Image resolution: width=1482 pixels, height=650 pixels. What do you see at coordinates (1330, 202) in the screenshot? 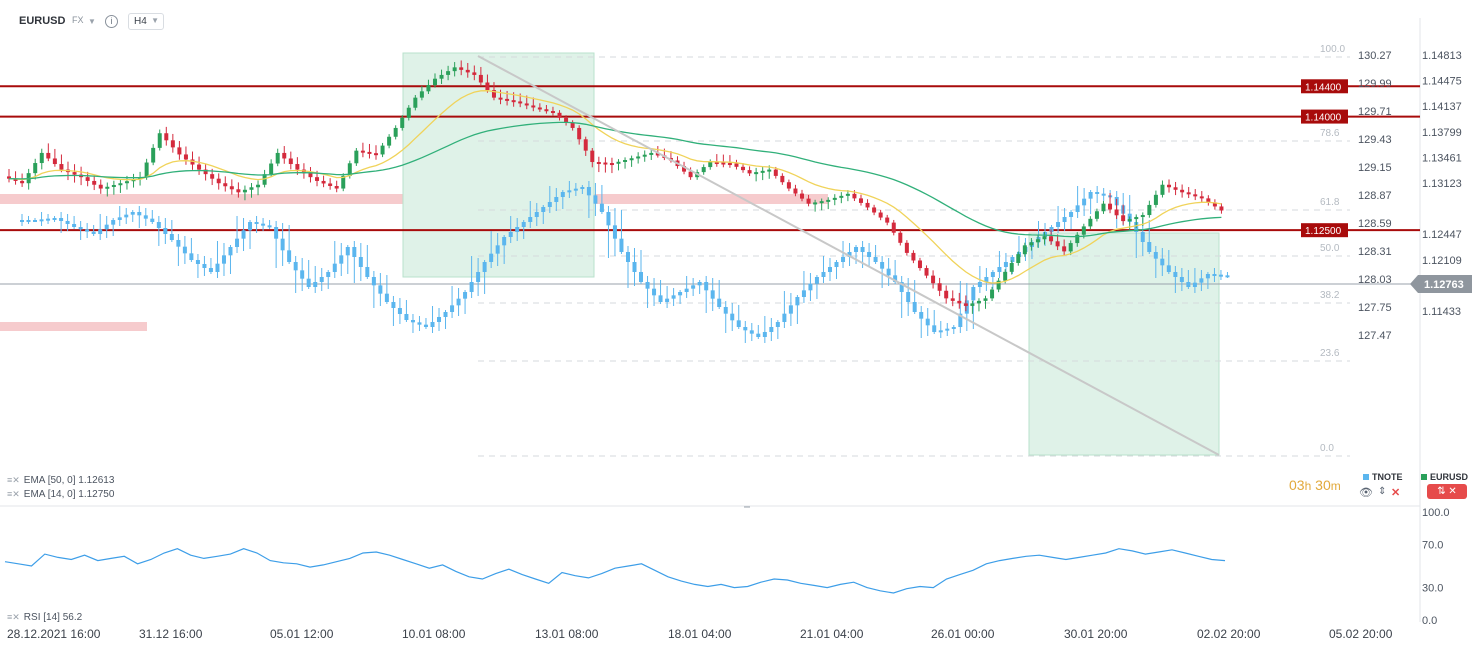
I see `fib-level-label: 61.8` at bounding box center [1330, 202].